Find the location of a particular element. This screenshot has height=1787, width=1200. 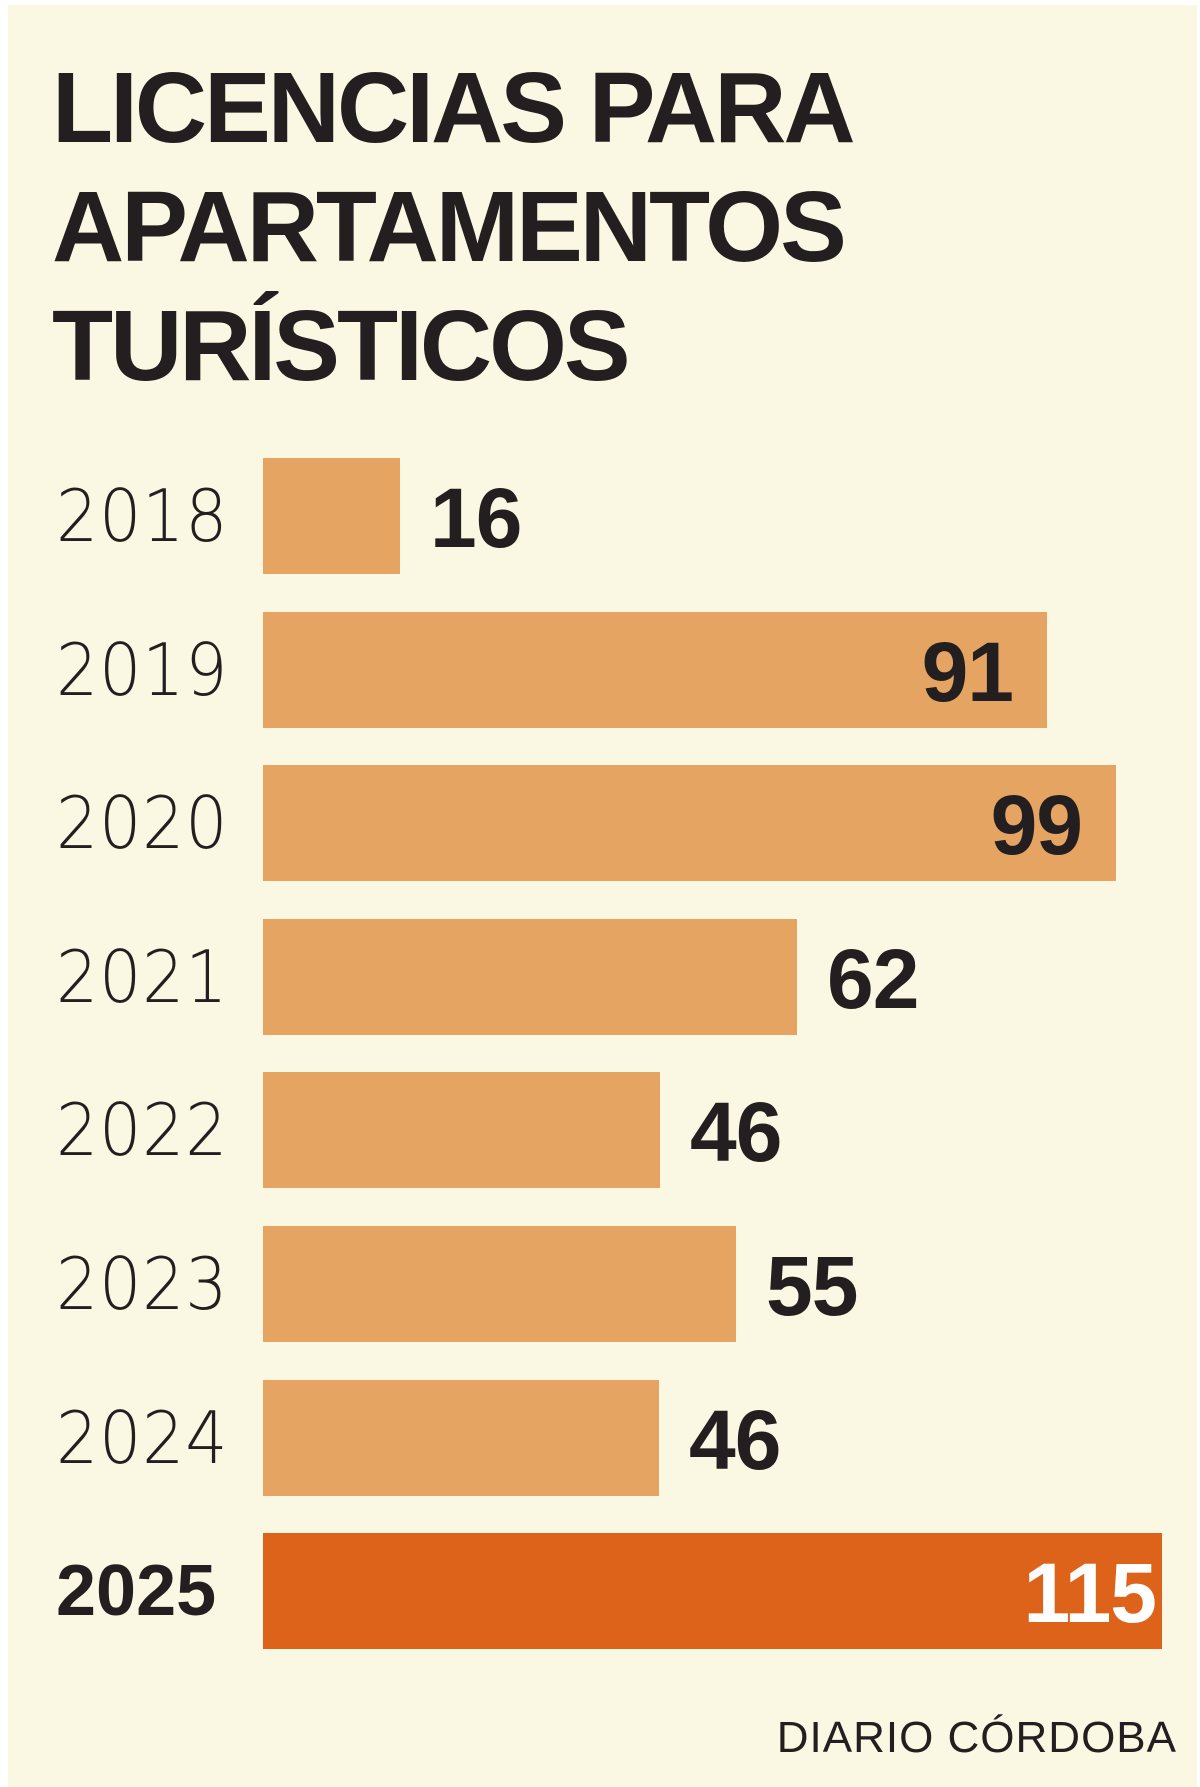

title-line-1: LICENCIAS PARA is located at coordinates (454, 108).